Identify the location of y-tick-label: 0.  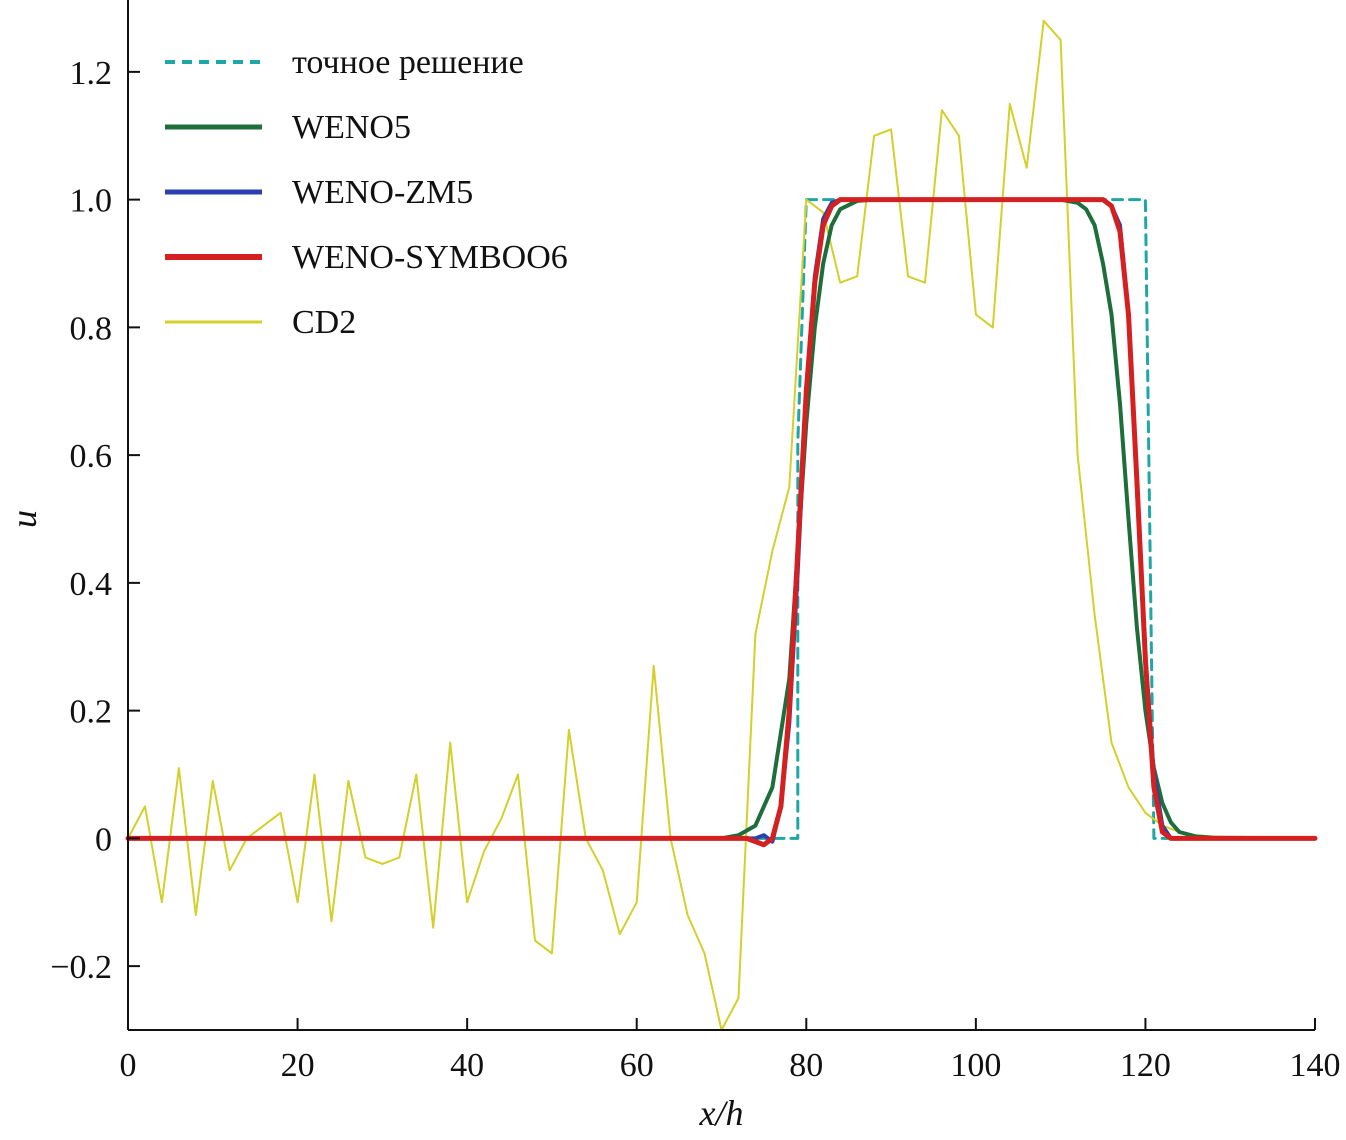
(103, 839).